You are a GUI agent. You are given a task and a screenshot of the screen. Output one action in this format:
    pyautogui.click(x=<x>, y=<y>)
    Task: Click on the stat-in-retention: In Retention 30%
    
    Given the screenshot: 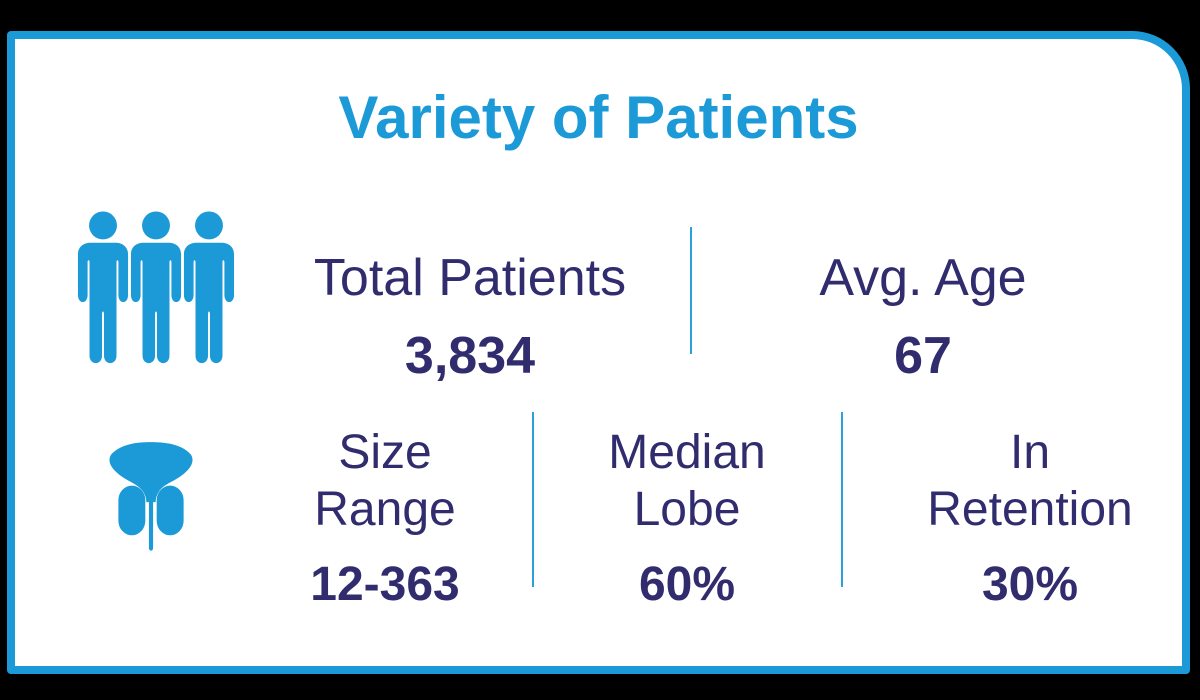 What is the action you would take?
    pyautogui.click(x=1029, y=518)
    